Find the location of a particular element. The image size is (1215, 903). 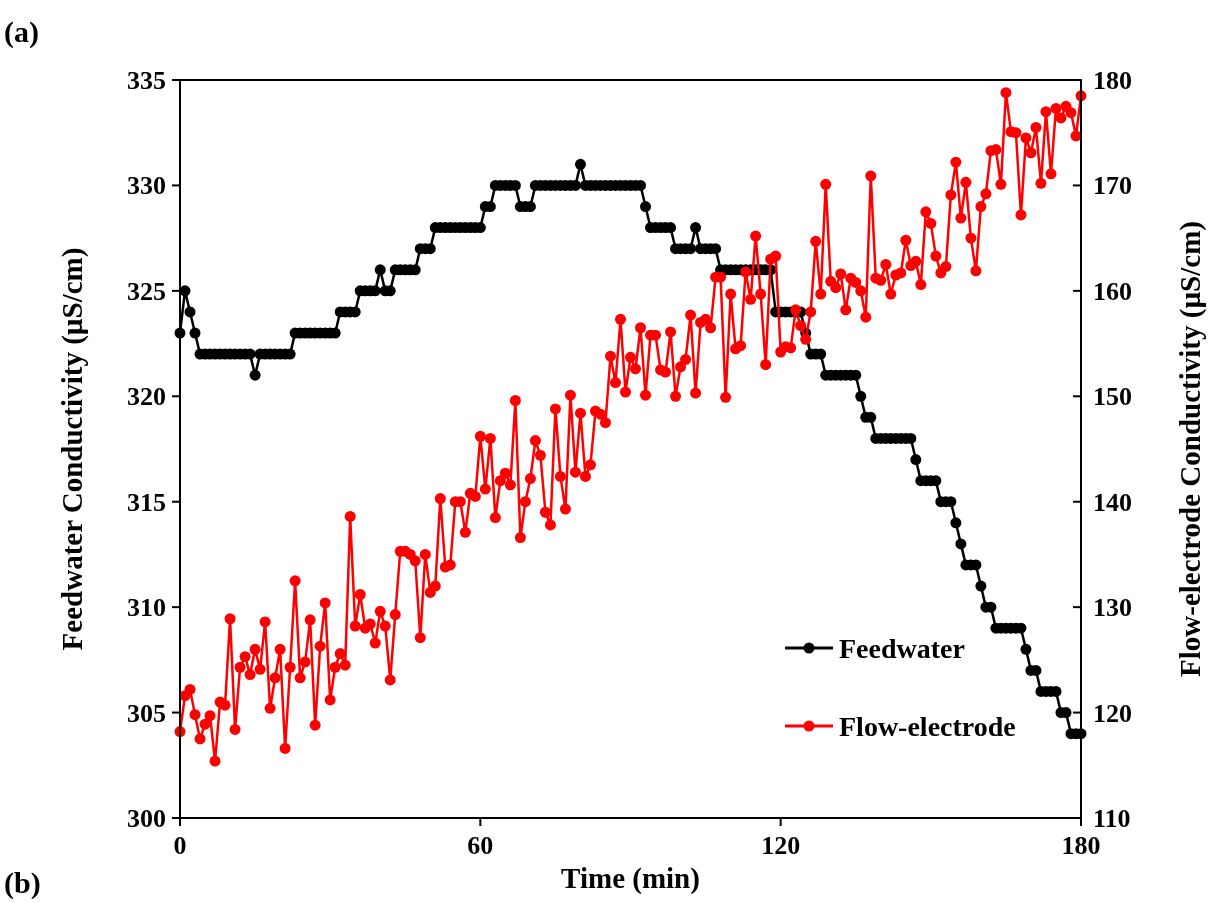

y-tick-label: 310 is located at coordinates (146, 608).